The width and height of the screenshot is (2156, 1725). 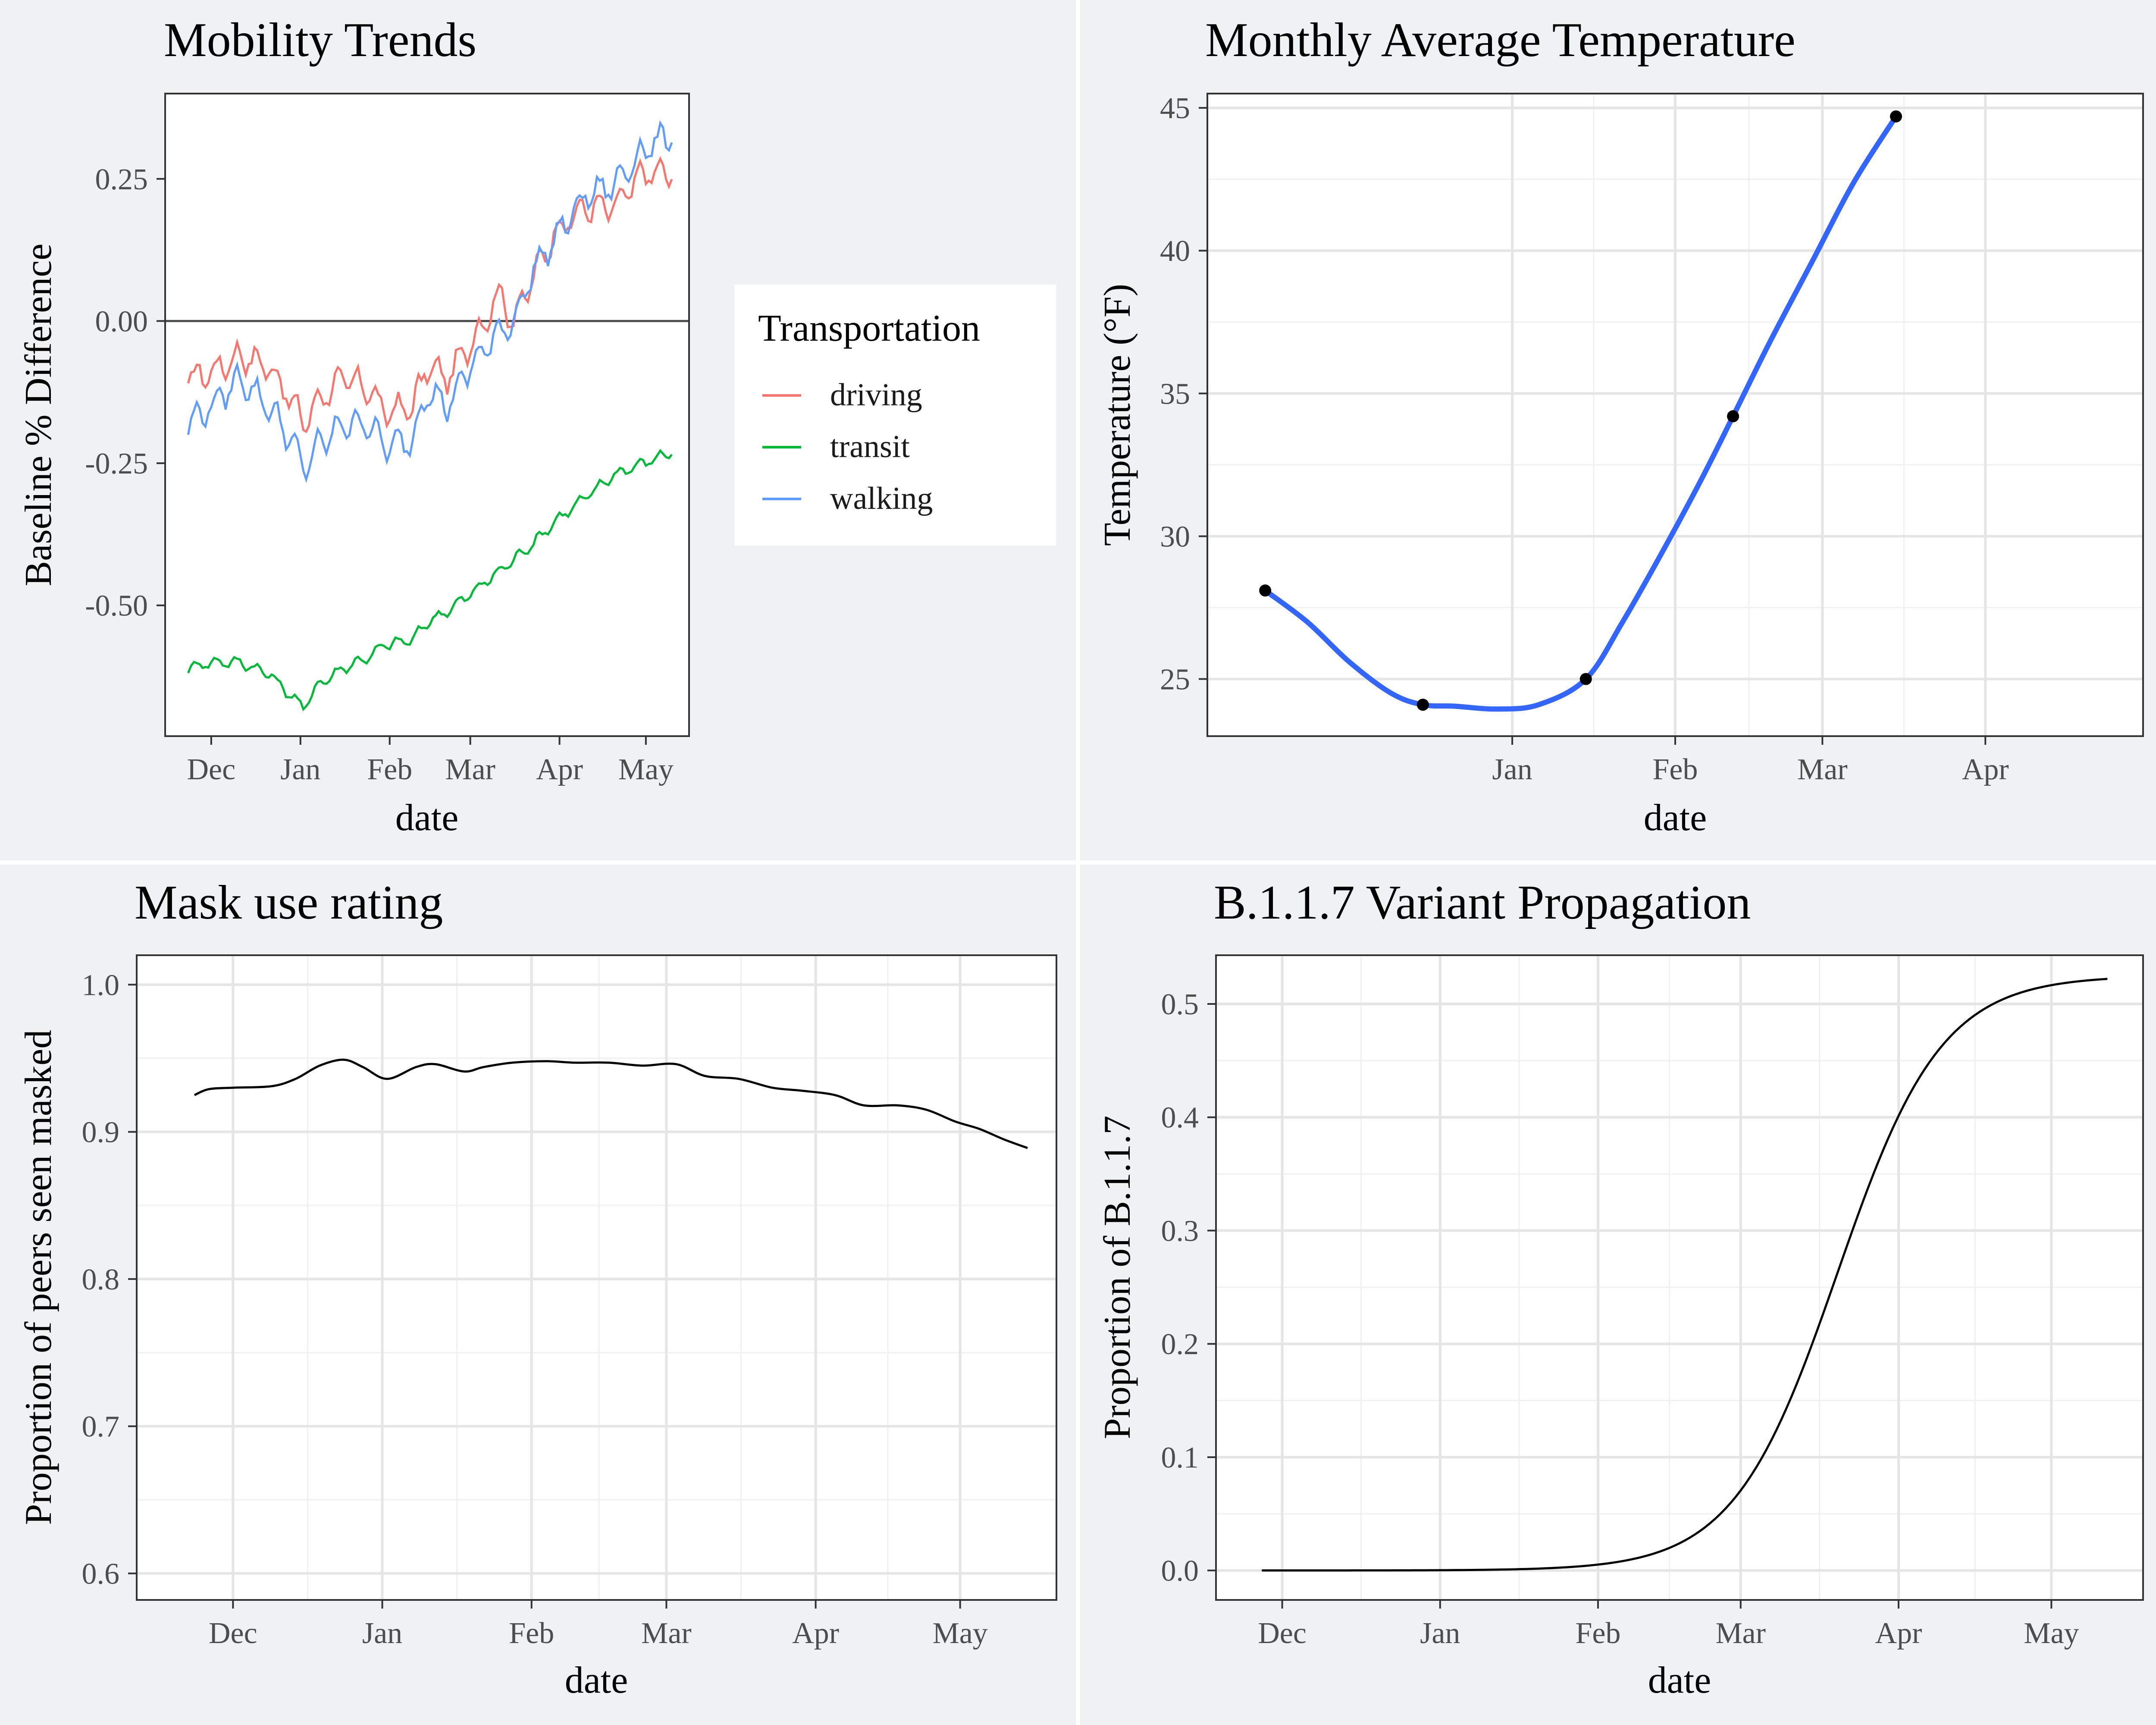 What do you see at coordinates (1175, 109) in the screenshot?
I see `y-tick-label: 45` at bounding box center [1175, 109].